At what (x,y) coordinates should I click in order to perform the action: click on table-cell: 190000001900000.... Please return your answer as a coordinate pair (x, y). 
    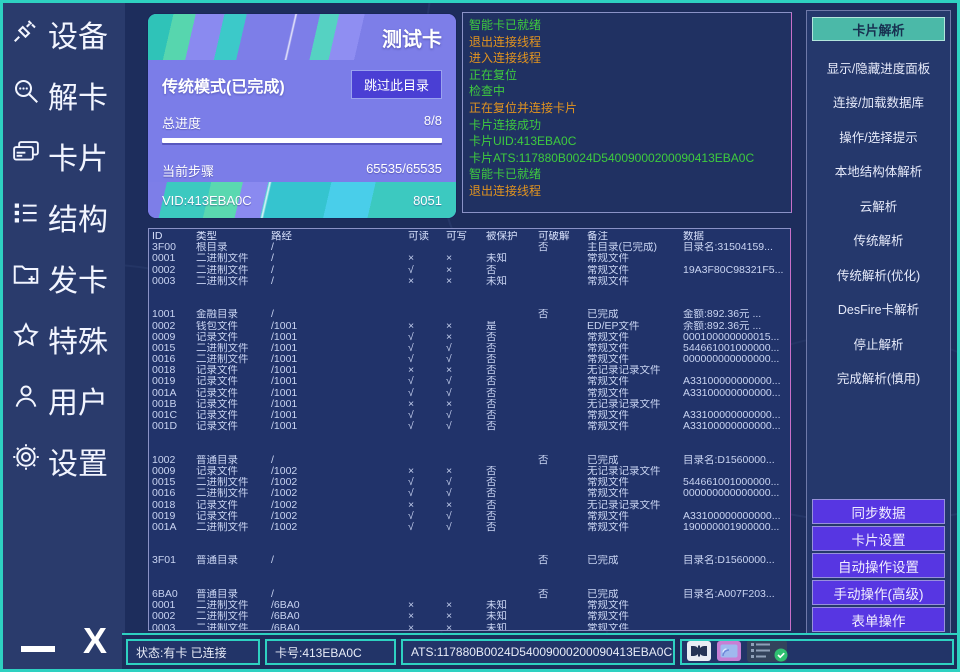
    Looking at the image, I should click on (731, 527).